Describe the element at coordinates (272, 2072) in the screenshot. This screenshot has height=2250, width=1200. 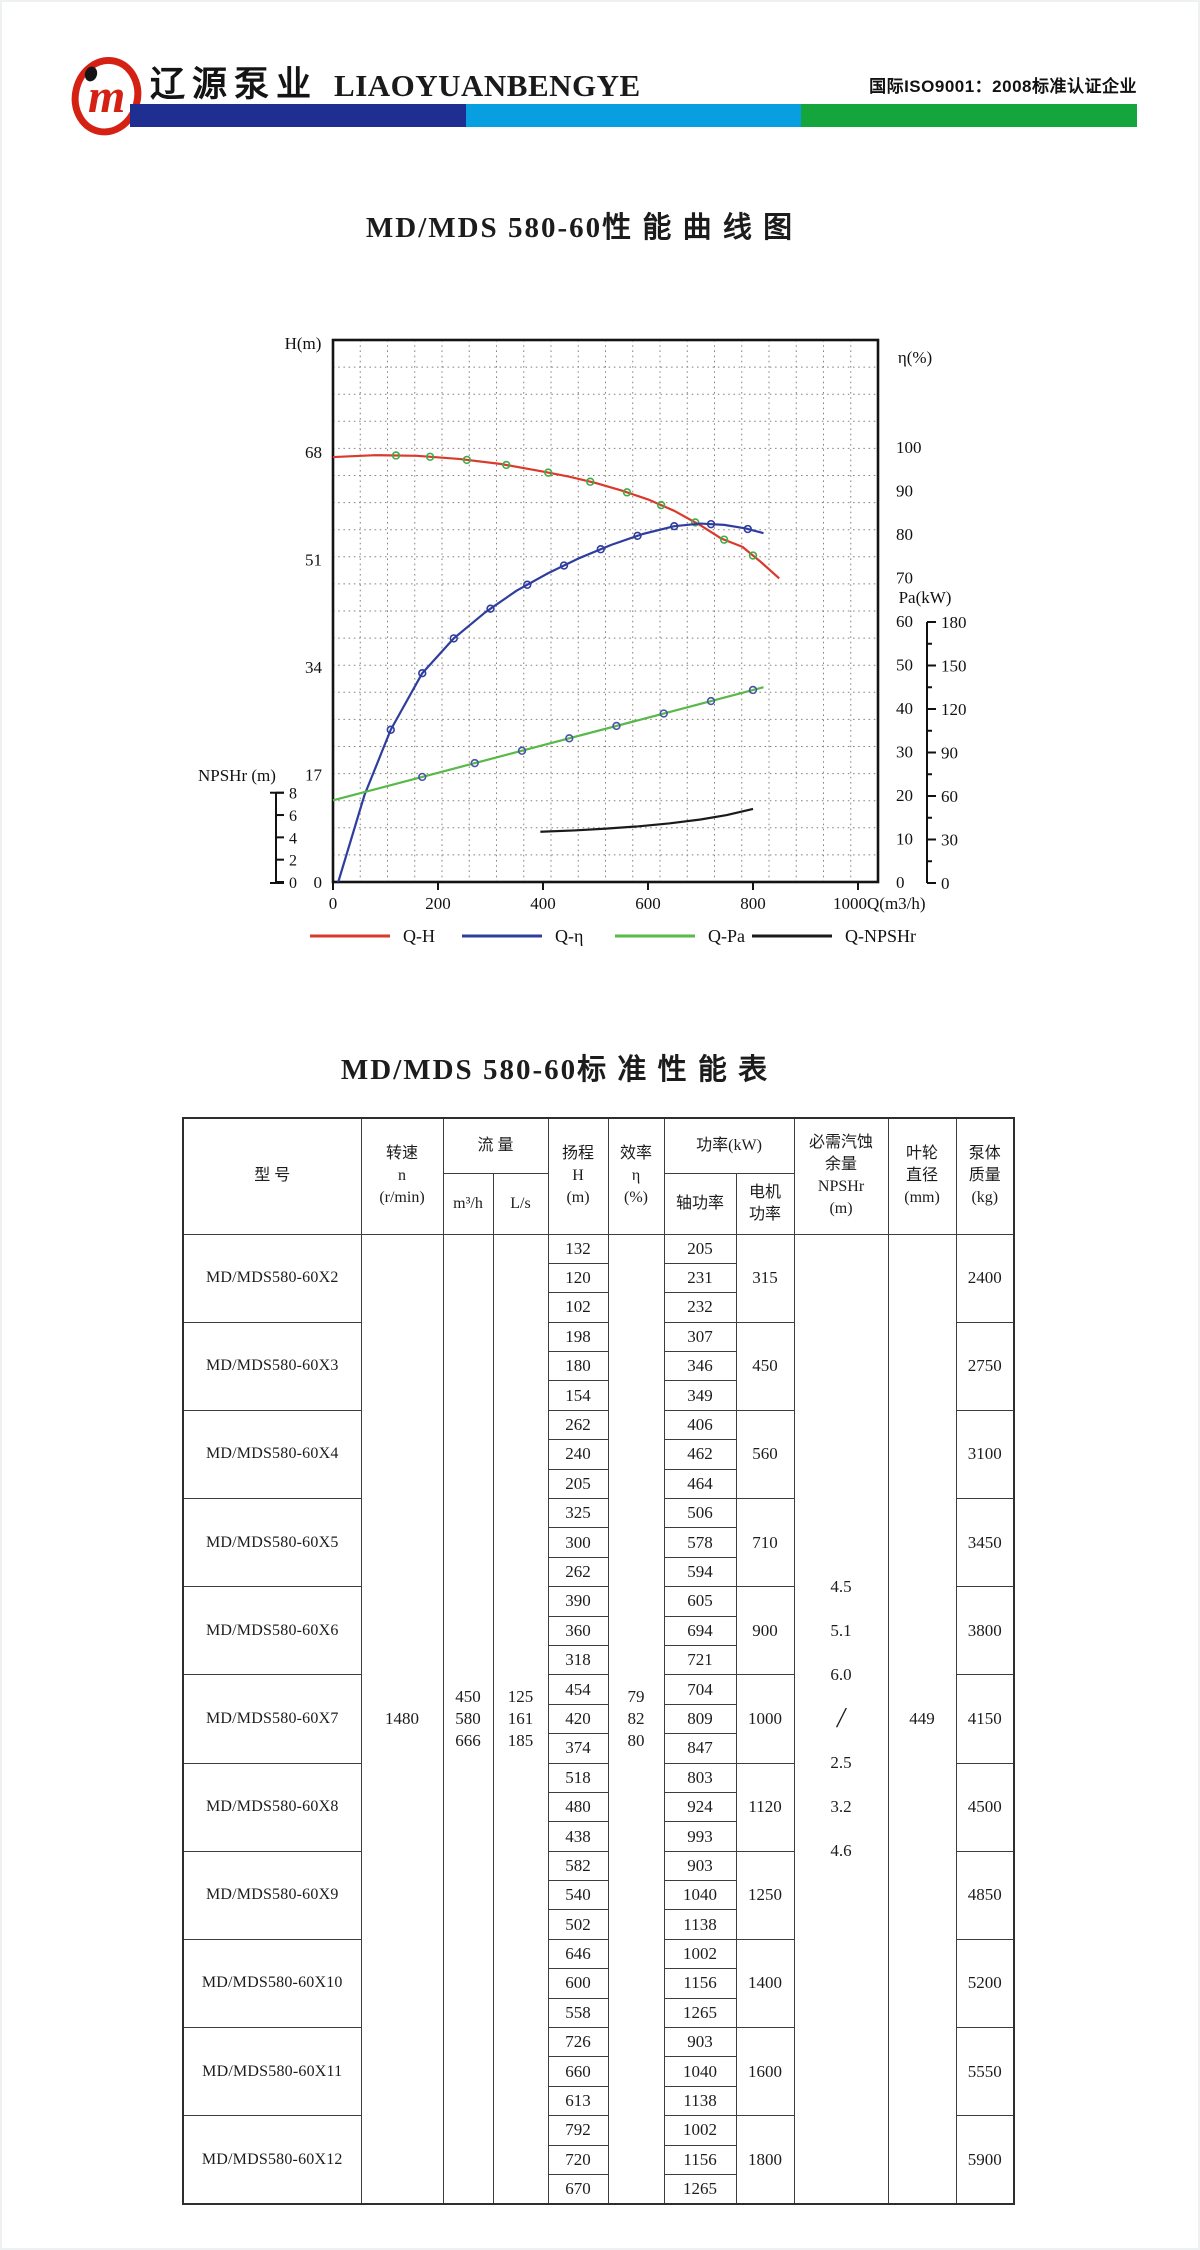
I see `model-name: MD/MDS580-60X11` at that location.